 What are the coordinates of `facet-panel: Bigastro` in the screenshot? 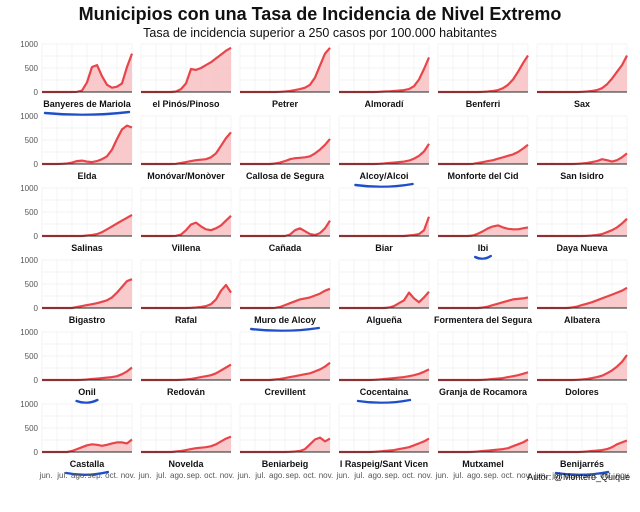 It's located at (87, 292).